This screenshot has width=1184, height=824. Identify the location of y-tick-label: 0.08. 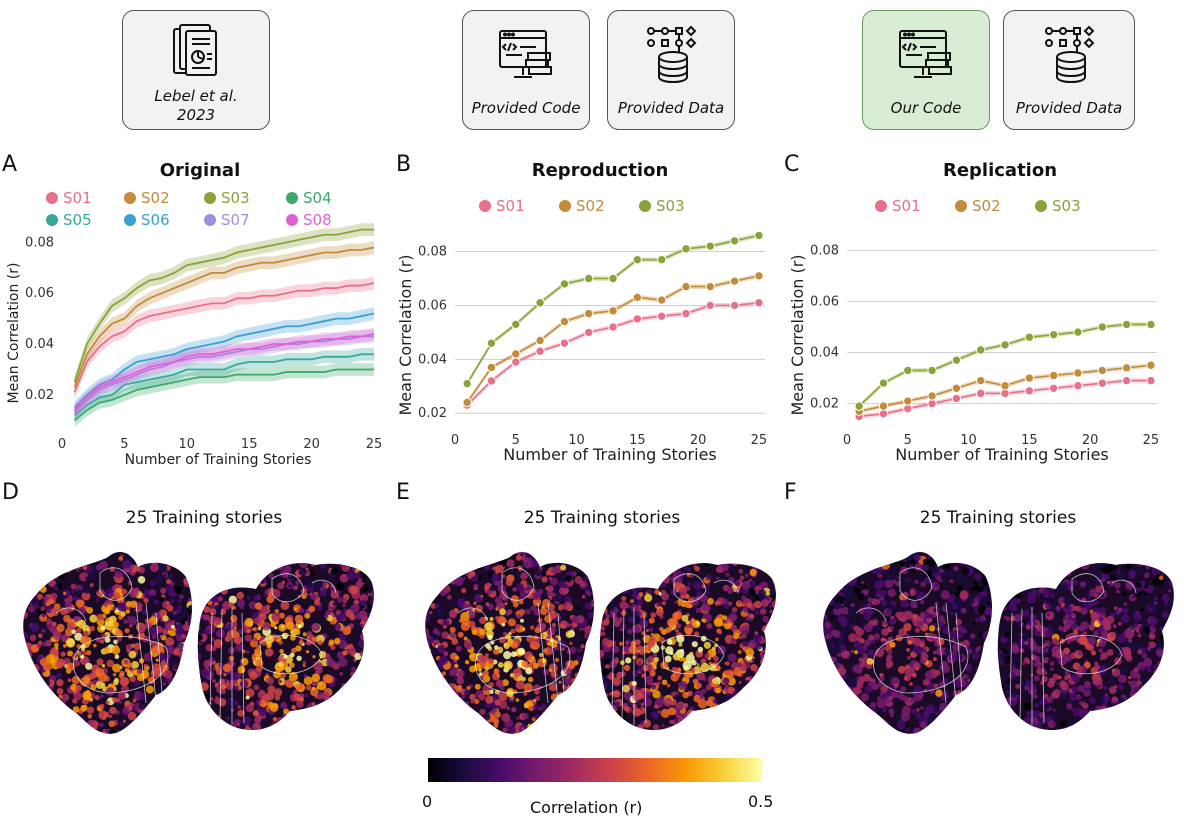
(432, 252).